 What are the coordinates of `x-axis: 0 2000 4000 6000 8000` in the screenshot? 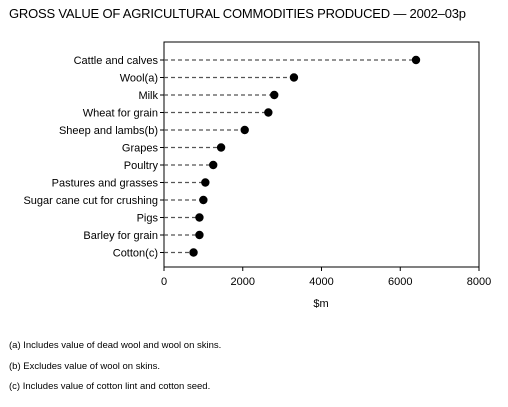 It's located at (326, 277).